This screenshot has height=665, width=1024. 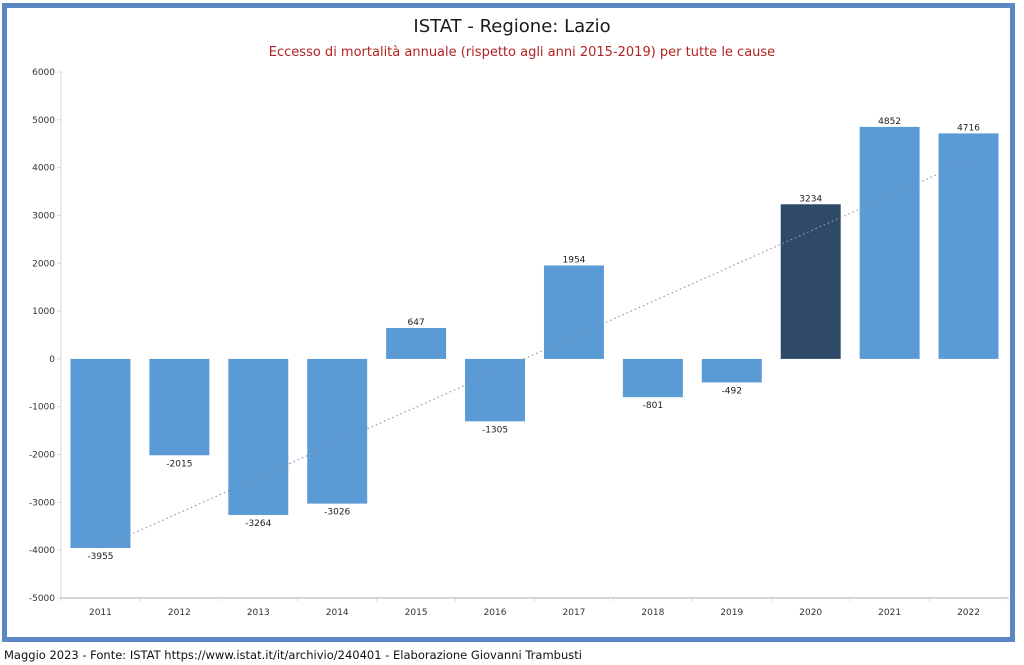 I want to click on data-label-2017: 1954, so click(x=574, y=260).